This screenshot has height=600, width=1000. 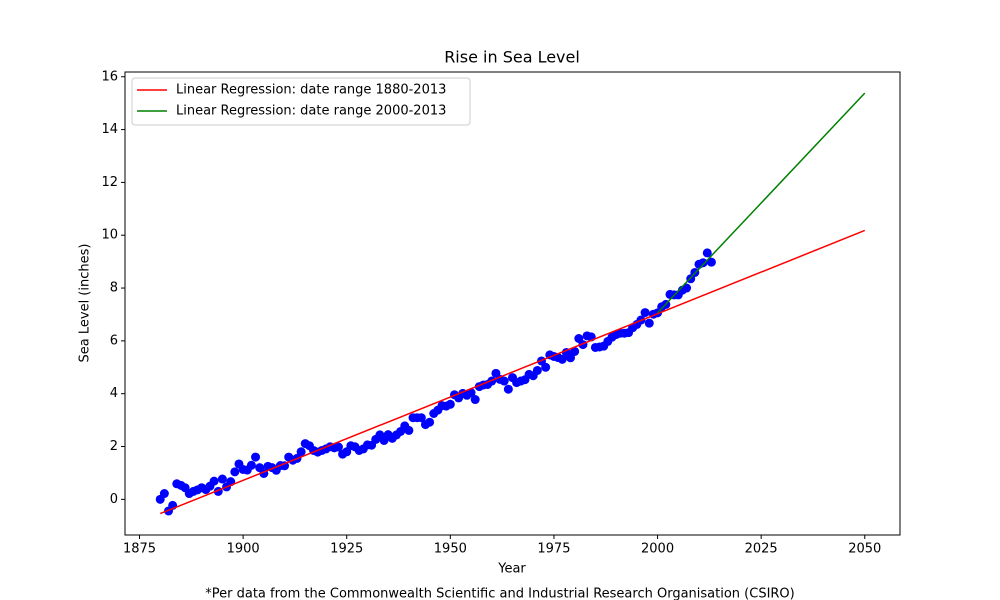 What do you see at coordinates (553, 549) in the screenshot?
I see `x-tick-label: 1975` at bounding box center [553, 549].